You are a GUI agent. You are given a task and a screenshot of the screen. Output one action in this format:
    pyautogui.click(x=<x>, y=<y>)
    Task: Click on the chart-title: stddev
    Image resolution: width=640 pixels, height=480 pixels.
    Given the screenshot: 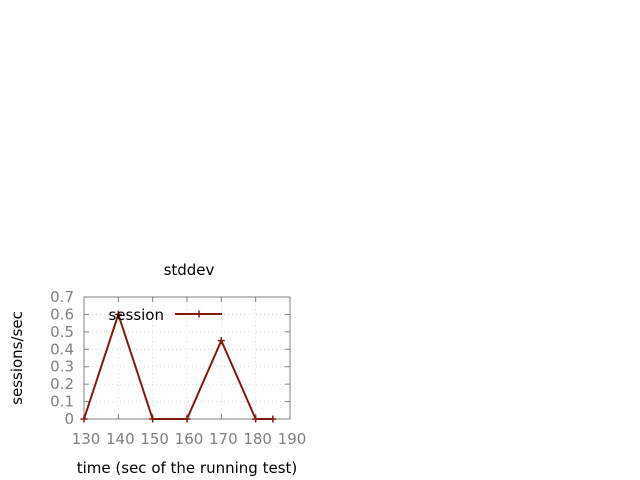 What is the action you would take?
    pyautogui.click(x=189, y=270)
    